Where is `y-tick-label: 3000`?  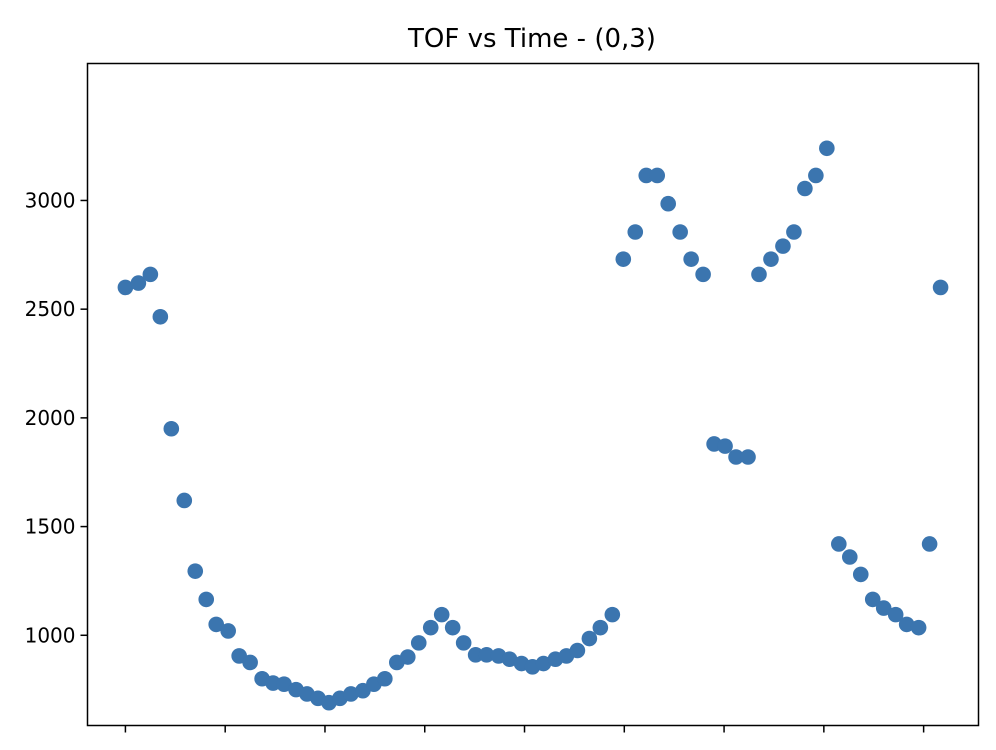
y-tick-label: 3000 is located at coordinates (50, 200).